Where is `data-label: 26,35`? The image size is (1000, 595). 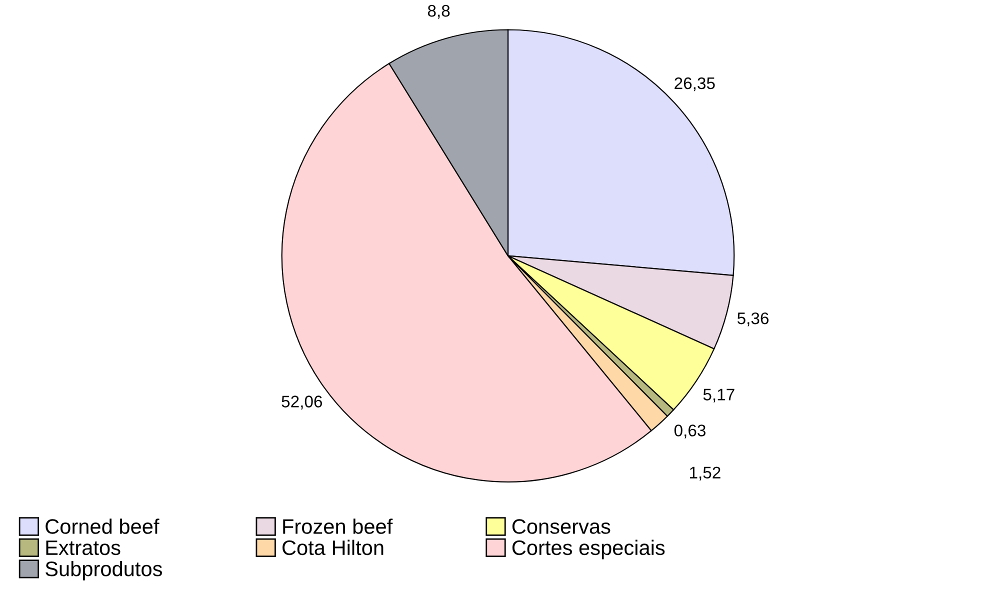 data-label: 26,35 is located at coordinates (694, 84).